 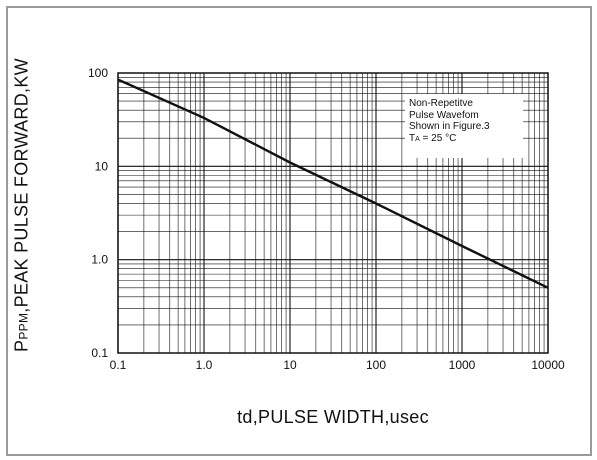 What do you see at coordinates (438, 138) in the screenshot?
I see `annotation-temp-value: = 25 °C` at bounding box center [438, 138].